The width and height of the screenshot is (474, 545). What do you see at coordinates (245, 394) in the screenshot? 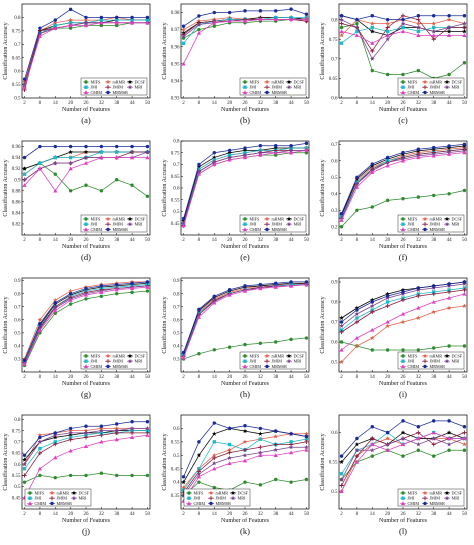
I see `panel-label: (h)` at bounding box center [245, 394].